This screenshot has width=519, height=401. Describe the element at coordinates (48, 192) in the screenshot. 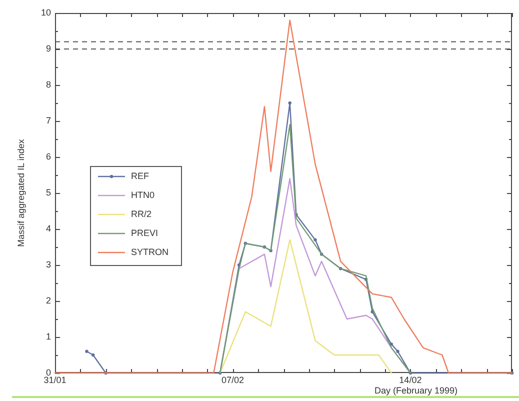

I see `y-tick-label: 5` at that location.